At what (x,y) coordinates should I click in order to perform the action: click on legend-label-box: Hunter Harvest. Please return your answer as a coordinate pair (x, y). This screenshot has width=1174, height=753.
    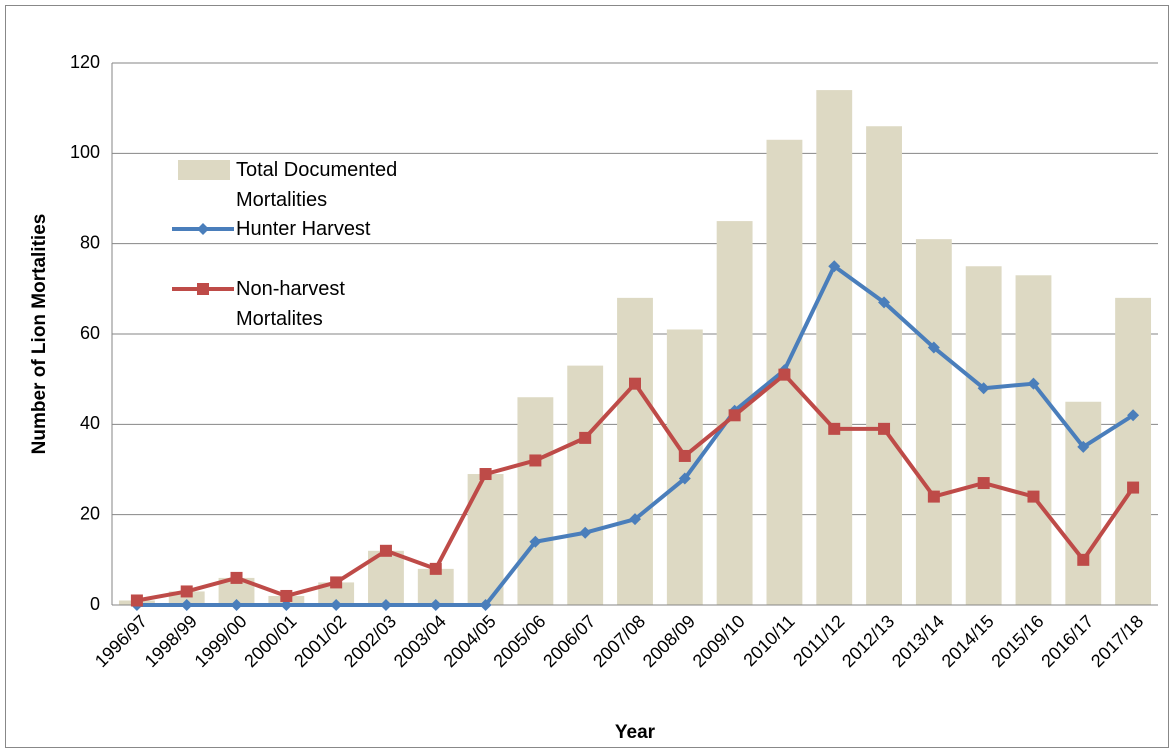
    Looking at the image, I should click on (303, 229).